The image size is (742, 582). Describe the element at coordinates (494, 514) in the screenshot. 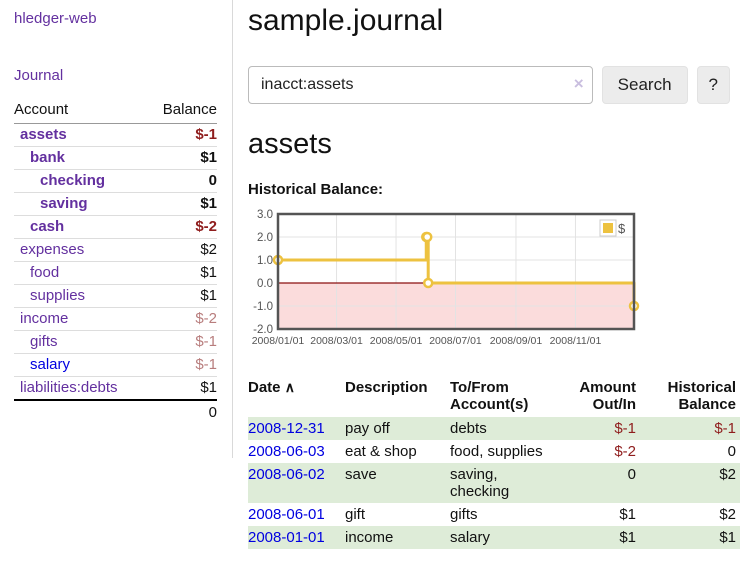

I see `transaction-row: 2008-06-01 gift gifts $1 $2` at that location.